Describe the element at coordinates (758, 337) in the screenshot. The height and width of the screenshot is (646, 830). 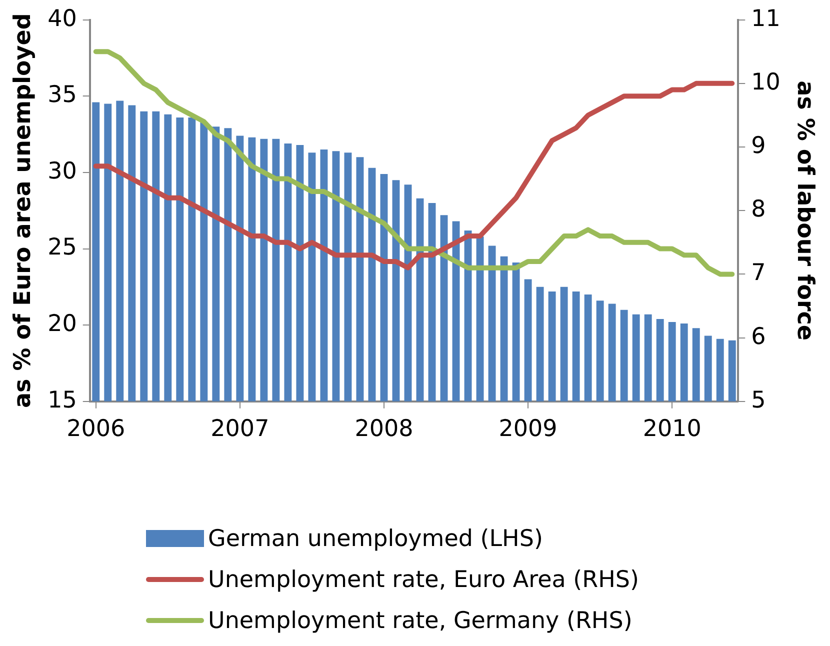
I see `y2-tick-label: 6` at that location.